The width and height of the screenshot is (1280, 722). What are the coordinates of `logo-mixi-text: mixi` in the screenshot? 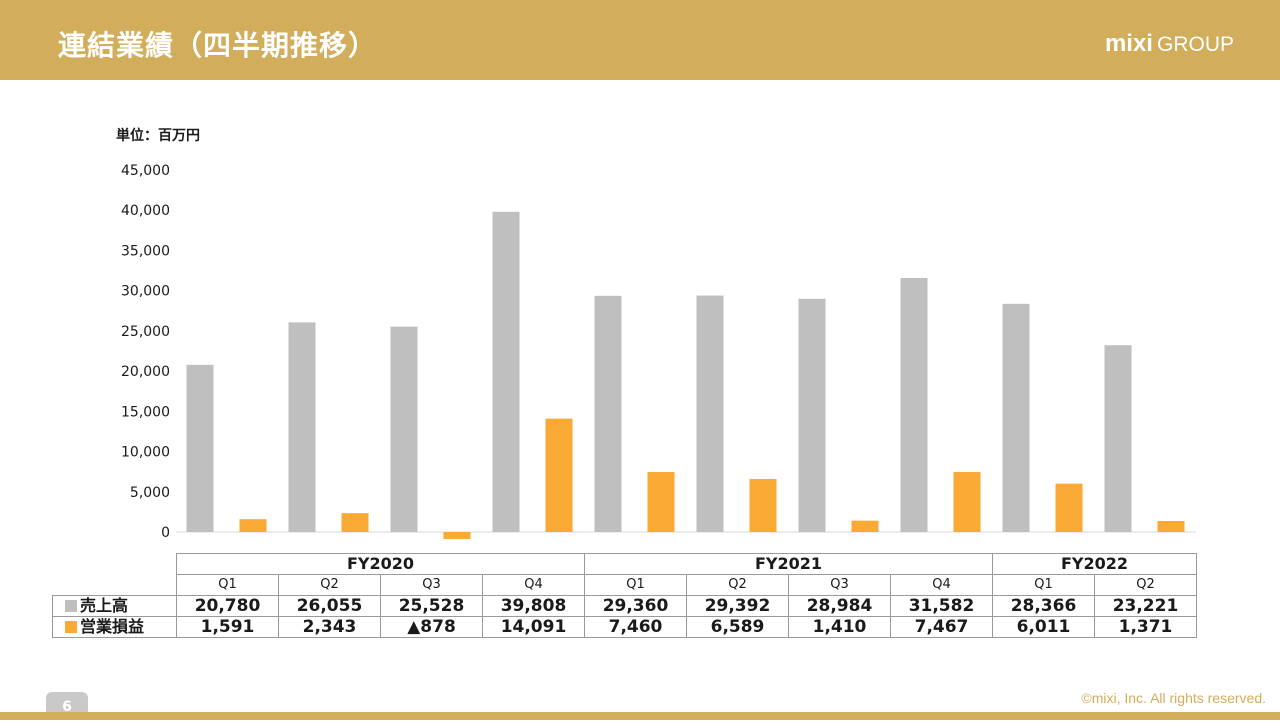 It's located at (1128, 43).